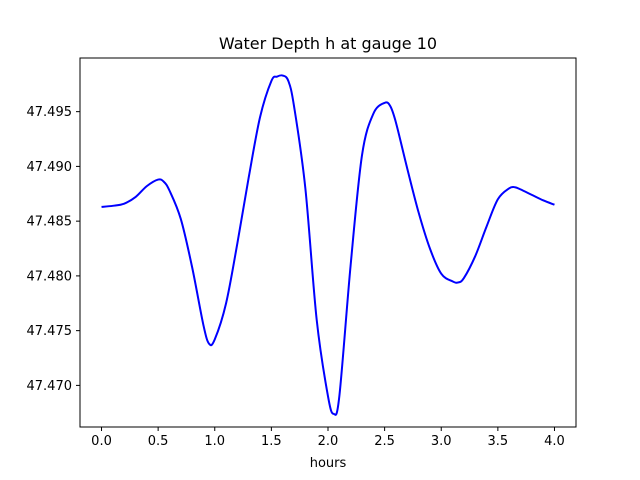 This screenshot has height=480, width=640. Describe the element at coordinates (328, 43) in the screenshot. I see `chart-title: Water Depth h at gauge 10` at that location.